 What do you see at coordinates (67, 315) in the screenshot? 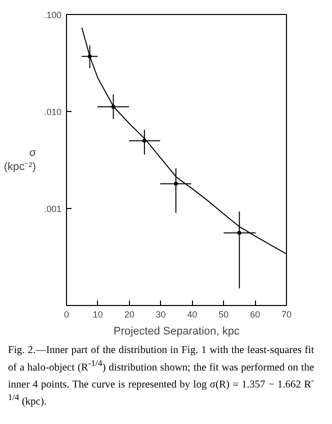
I see `x-tick-label: 0` at bounding box center [67, 315].